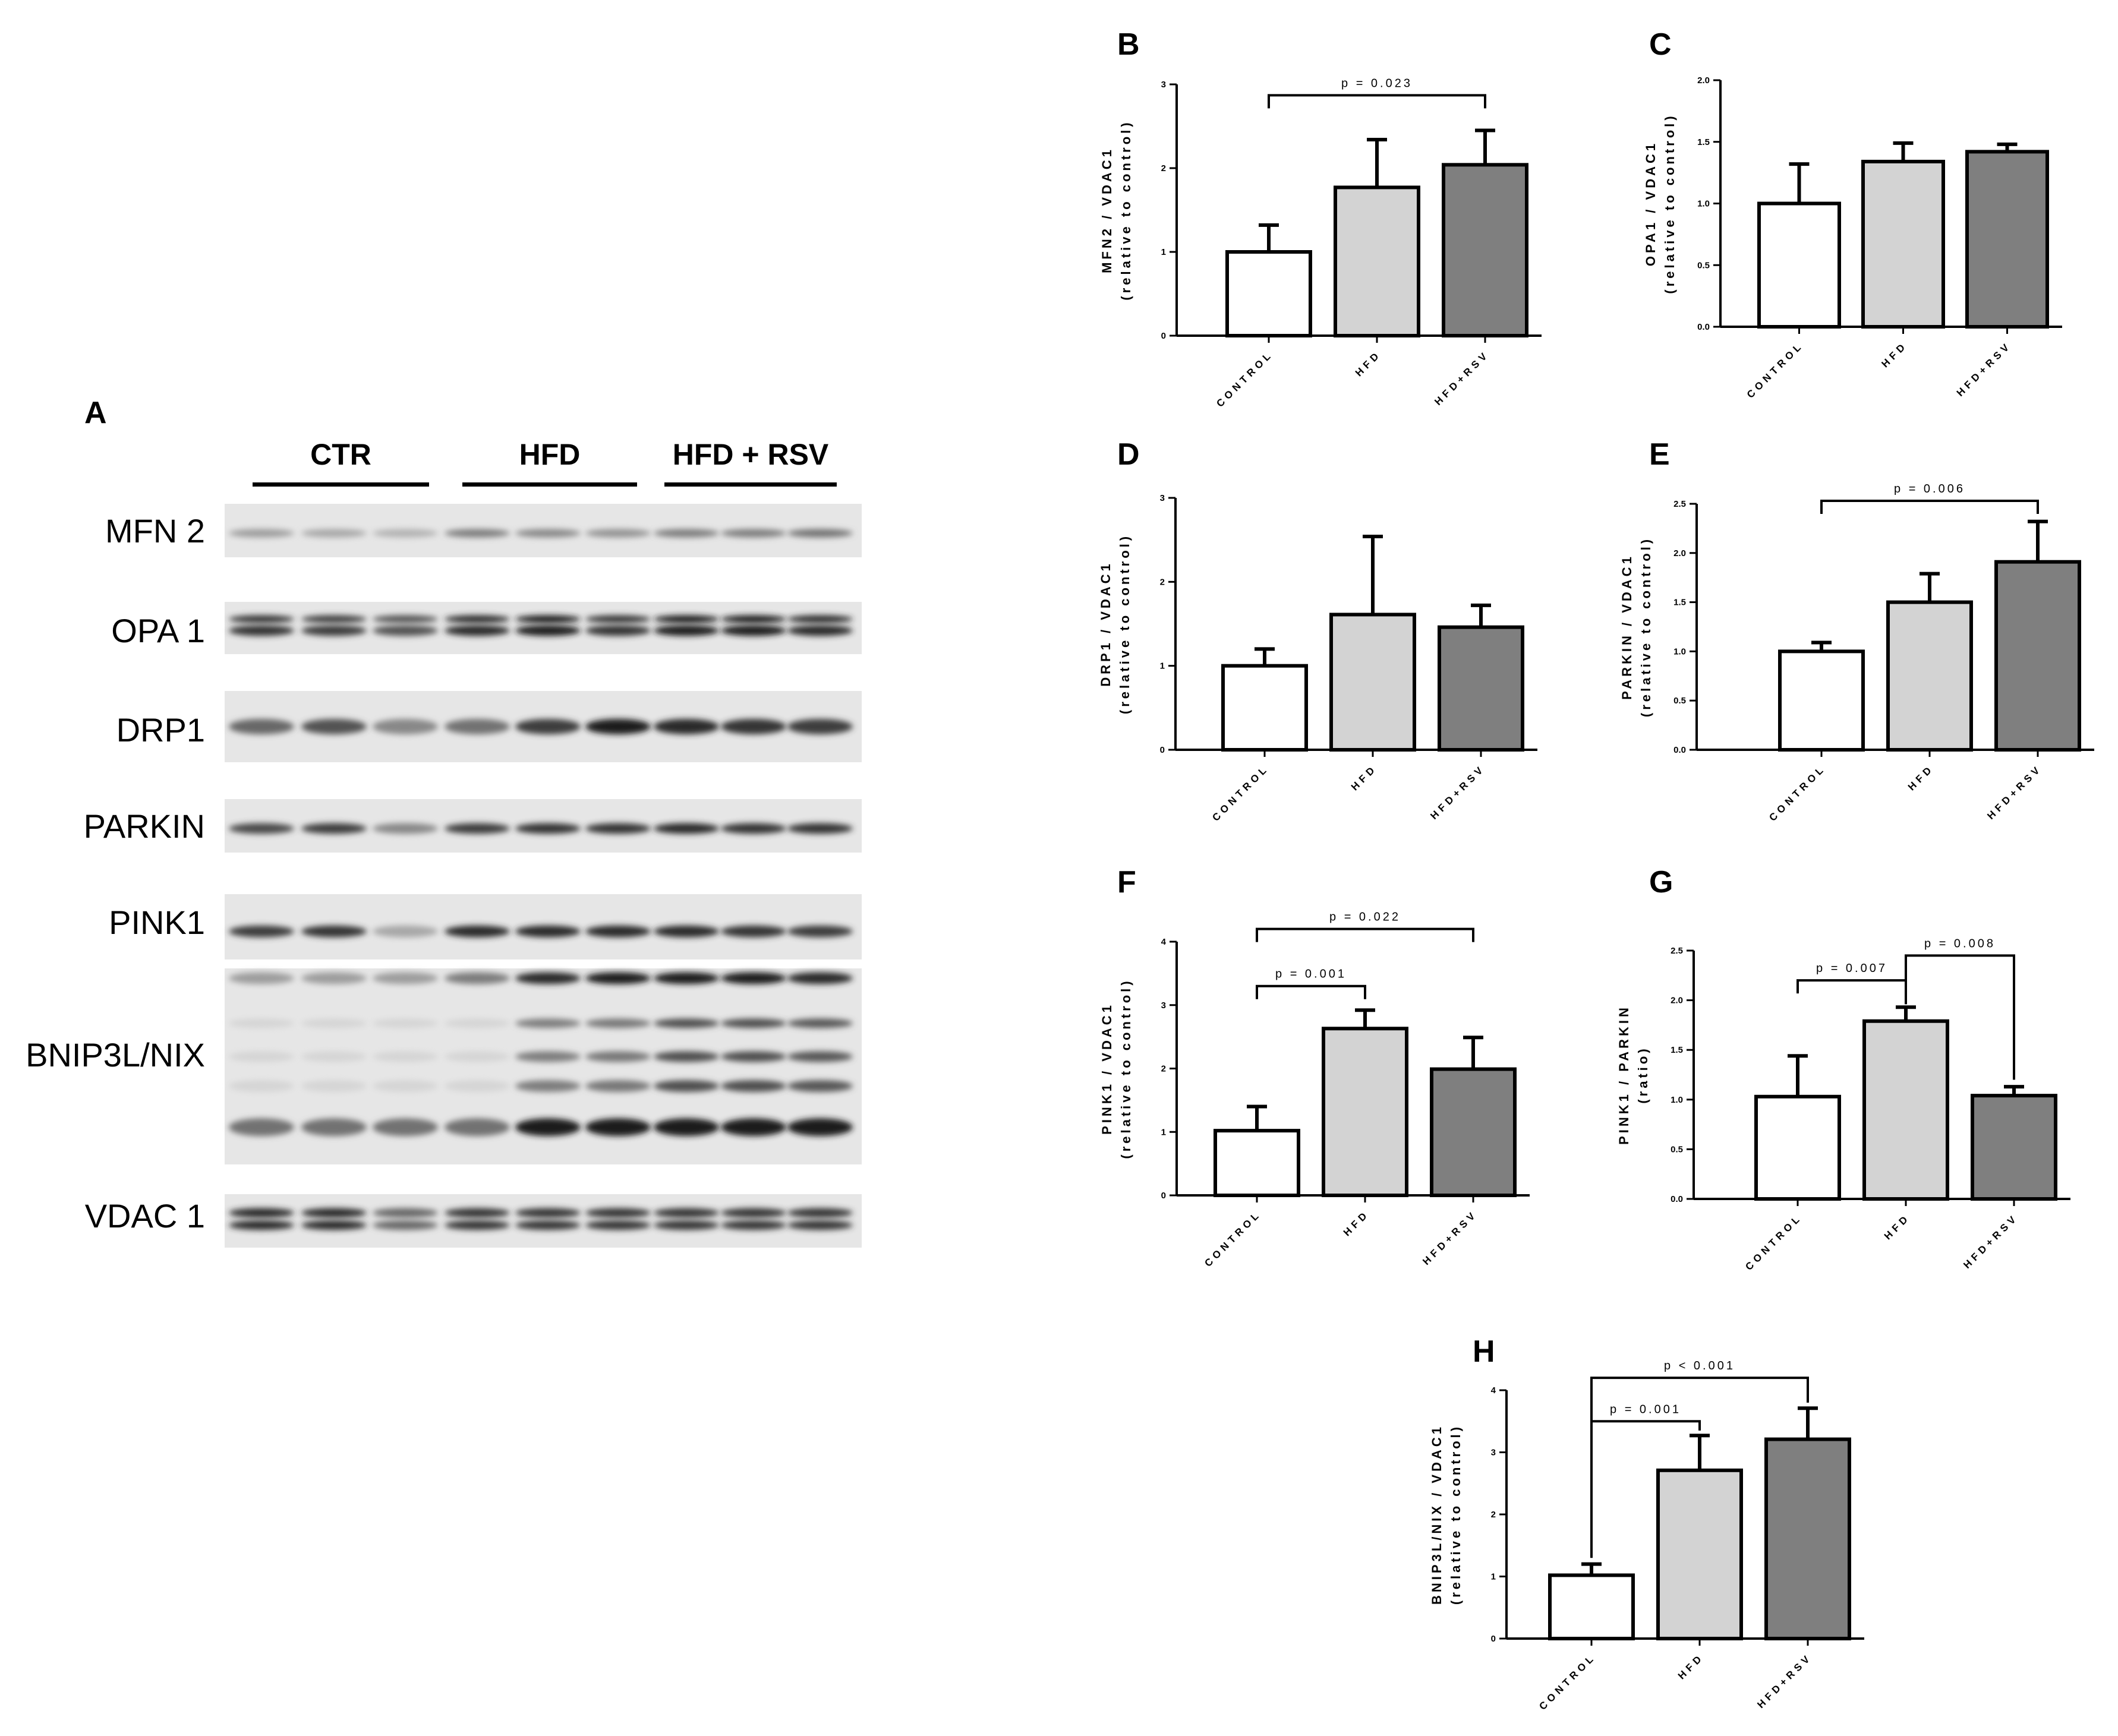  I want to click on p-value-label: p = 0.022, so click(1365, 917).